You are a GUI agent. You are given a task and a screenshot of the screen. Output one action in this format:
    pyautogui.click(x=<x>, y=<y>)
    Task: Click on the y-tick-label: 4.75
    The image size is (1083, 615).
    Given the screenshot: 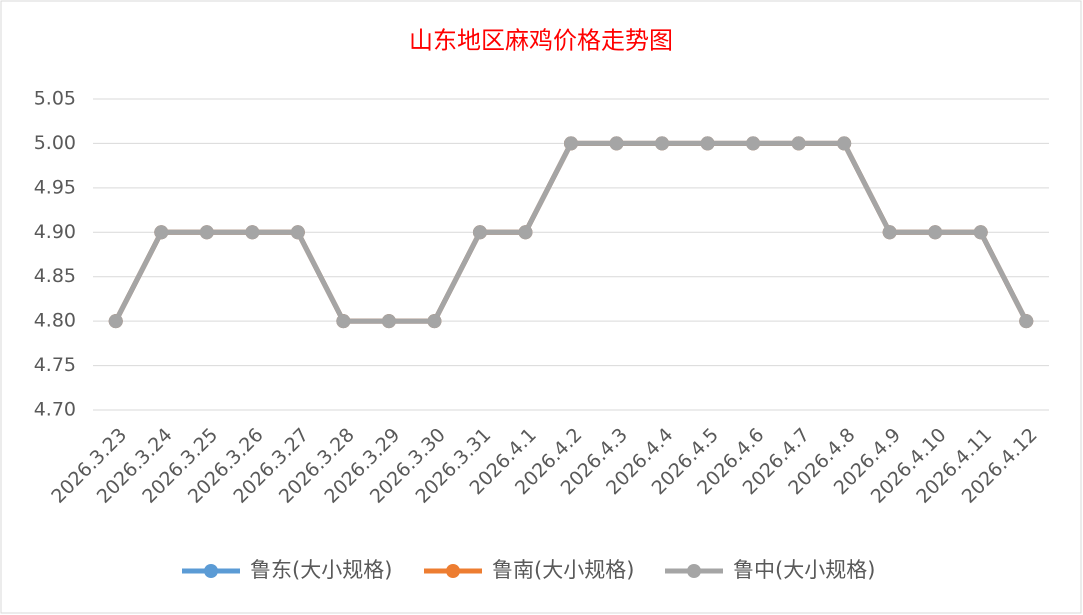 What is the action you would take?
    pyautogui.click(x=55, y=365)
    